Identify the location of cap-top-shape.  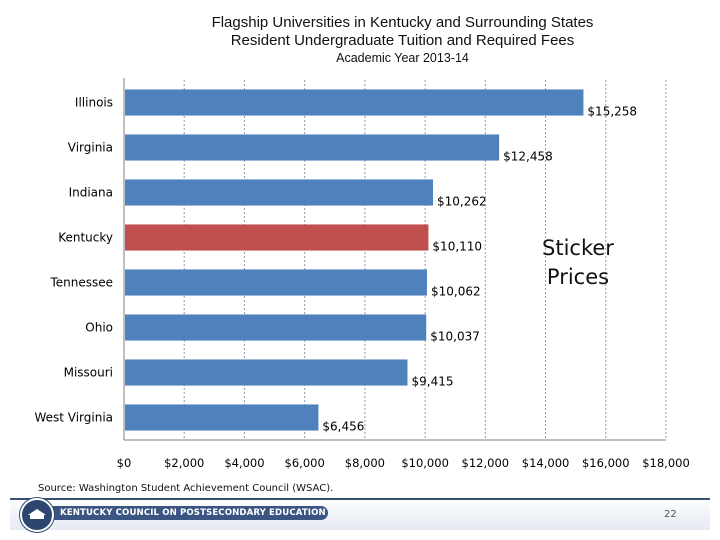
(37, 512).